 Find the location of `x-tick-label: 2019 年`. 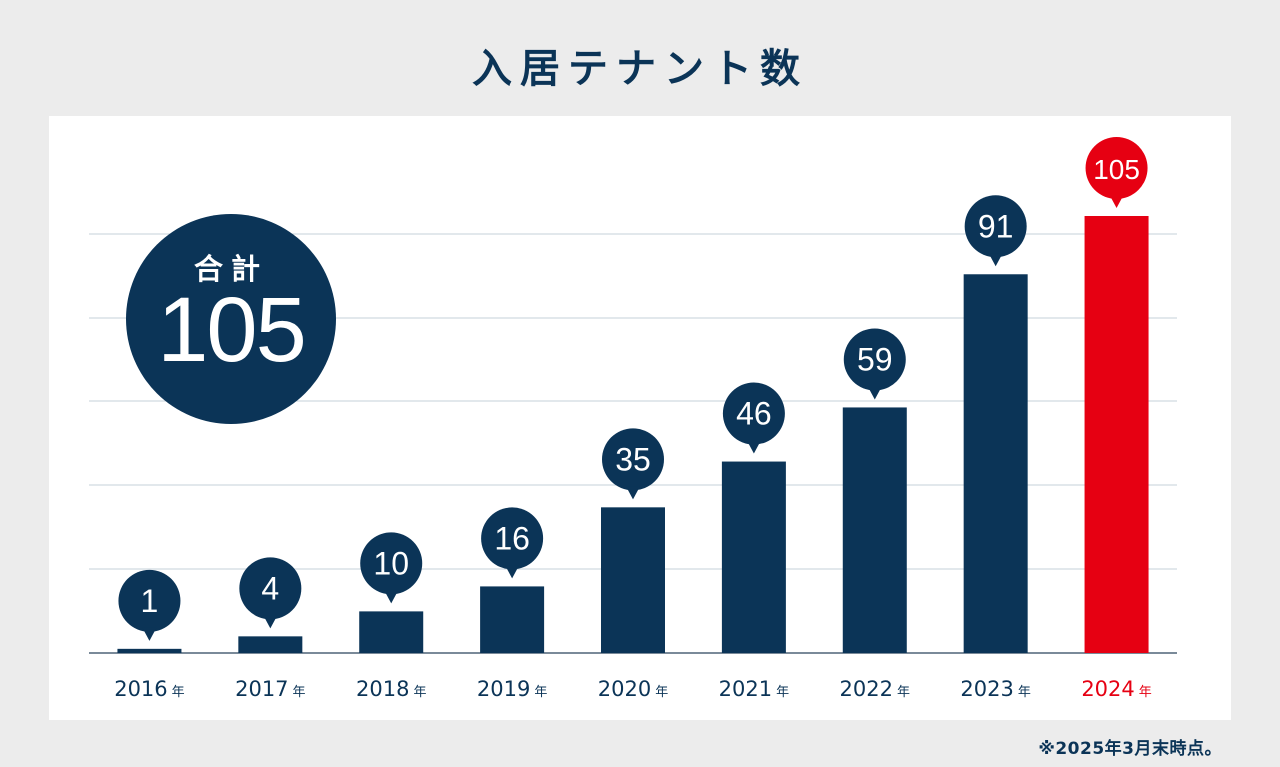

x-tick-label: 2019 年 is located at coordinates (512, 689).